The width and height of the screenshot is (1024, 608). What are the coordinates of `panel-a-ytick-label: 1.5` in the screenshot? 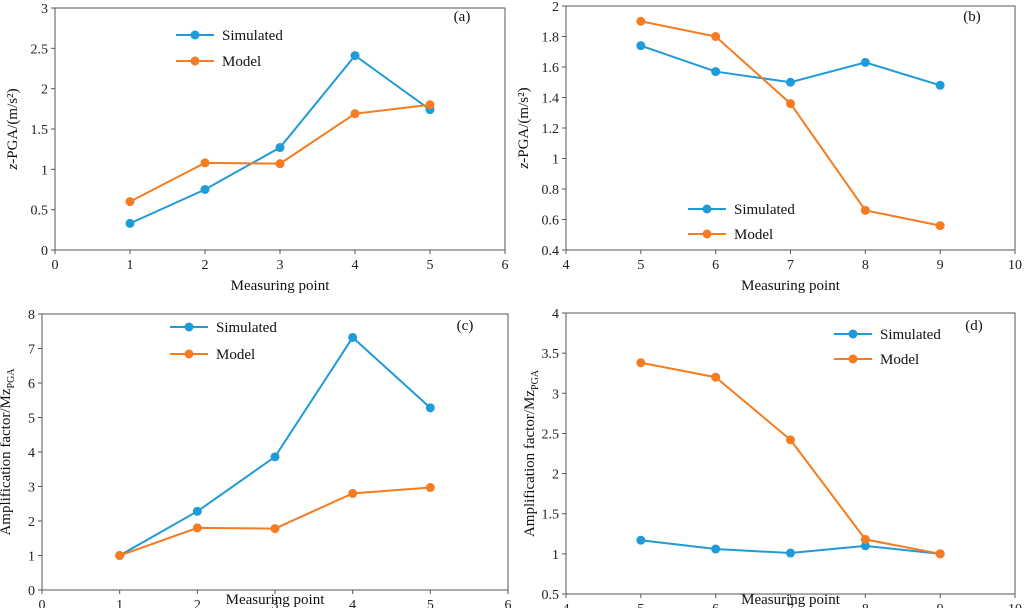 It's located at (40, 130).